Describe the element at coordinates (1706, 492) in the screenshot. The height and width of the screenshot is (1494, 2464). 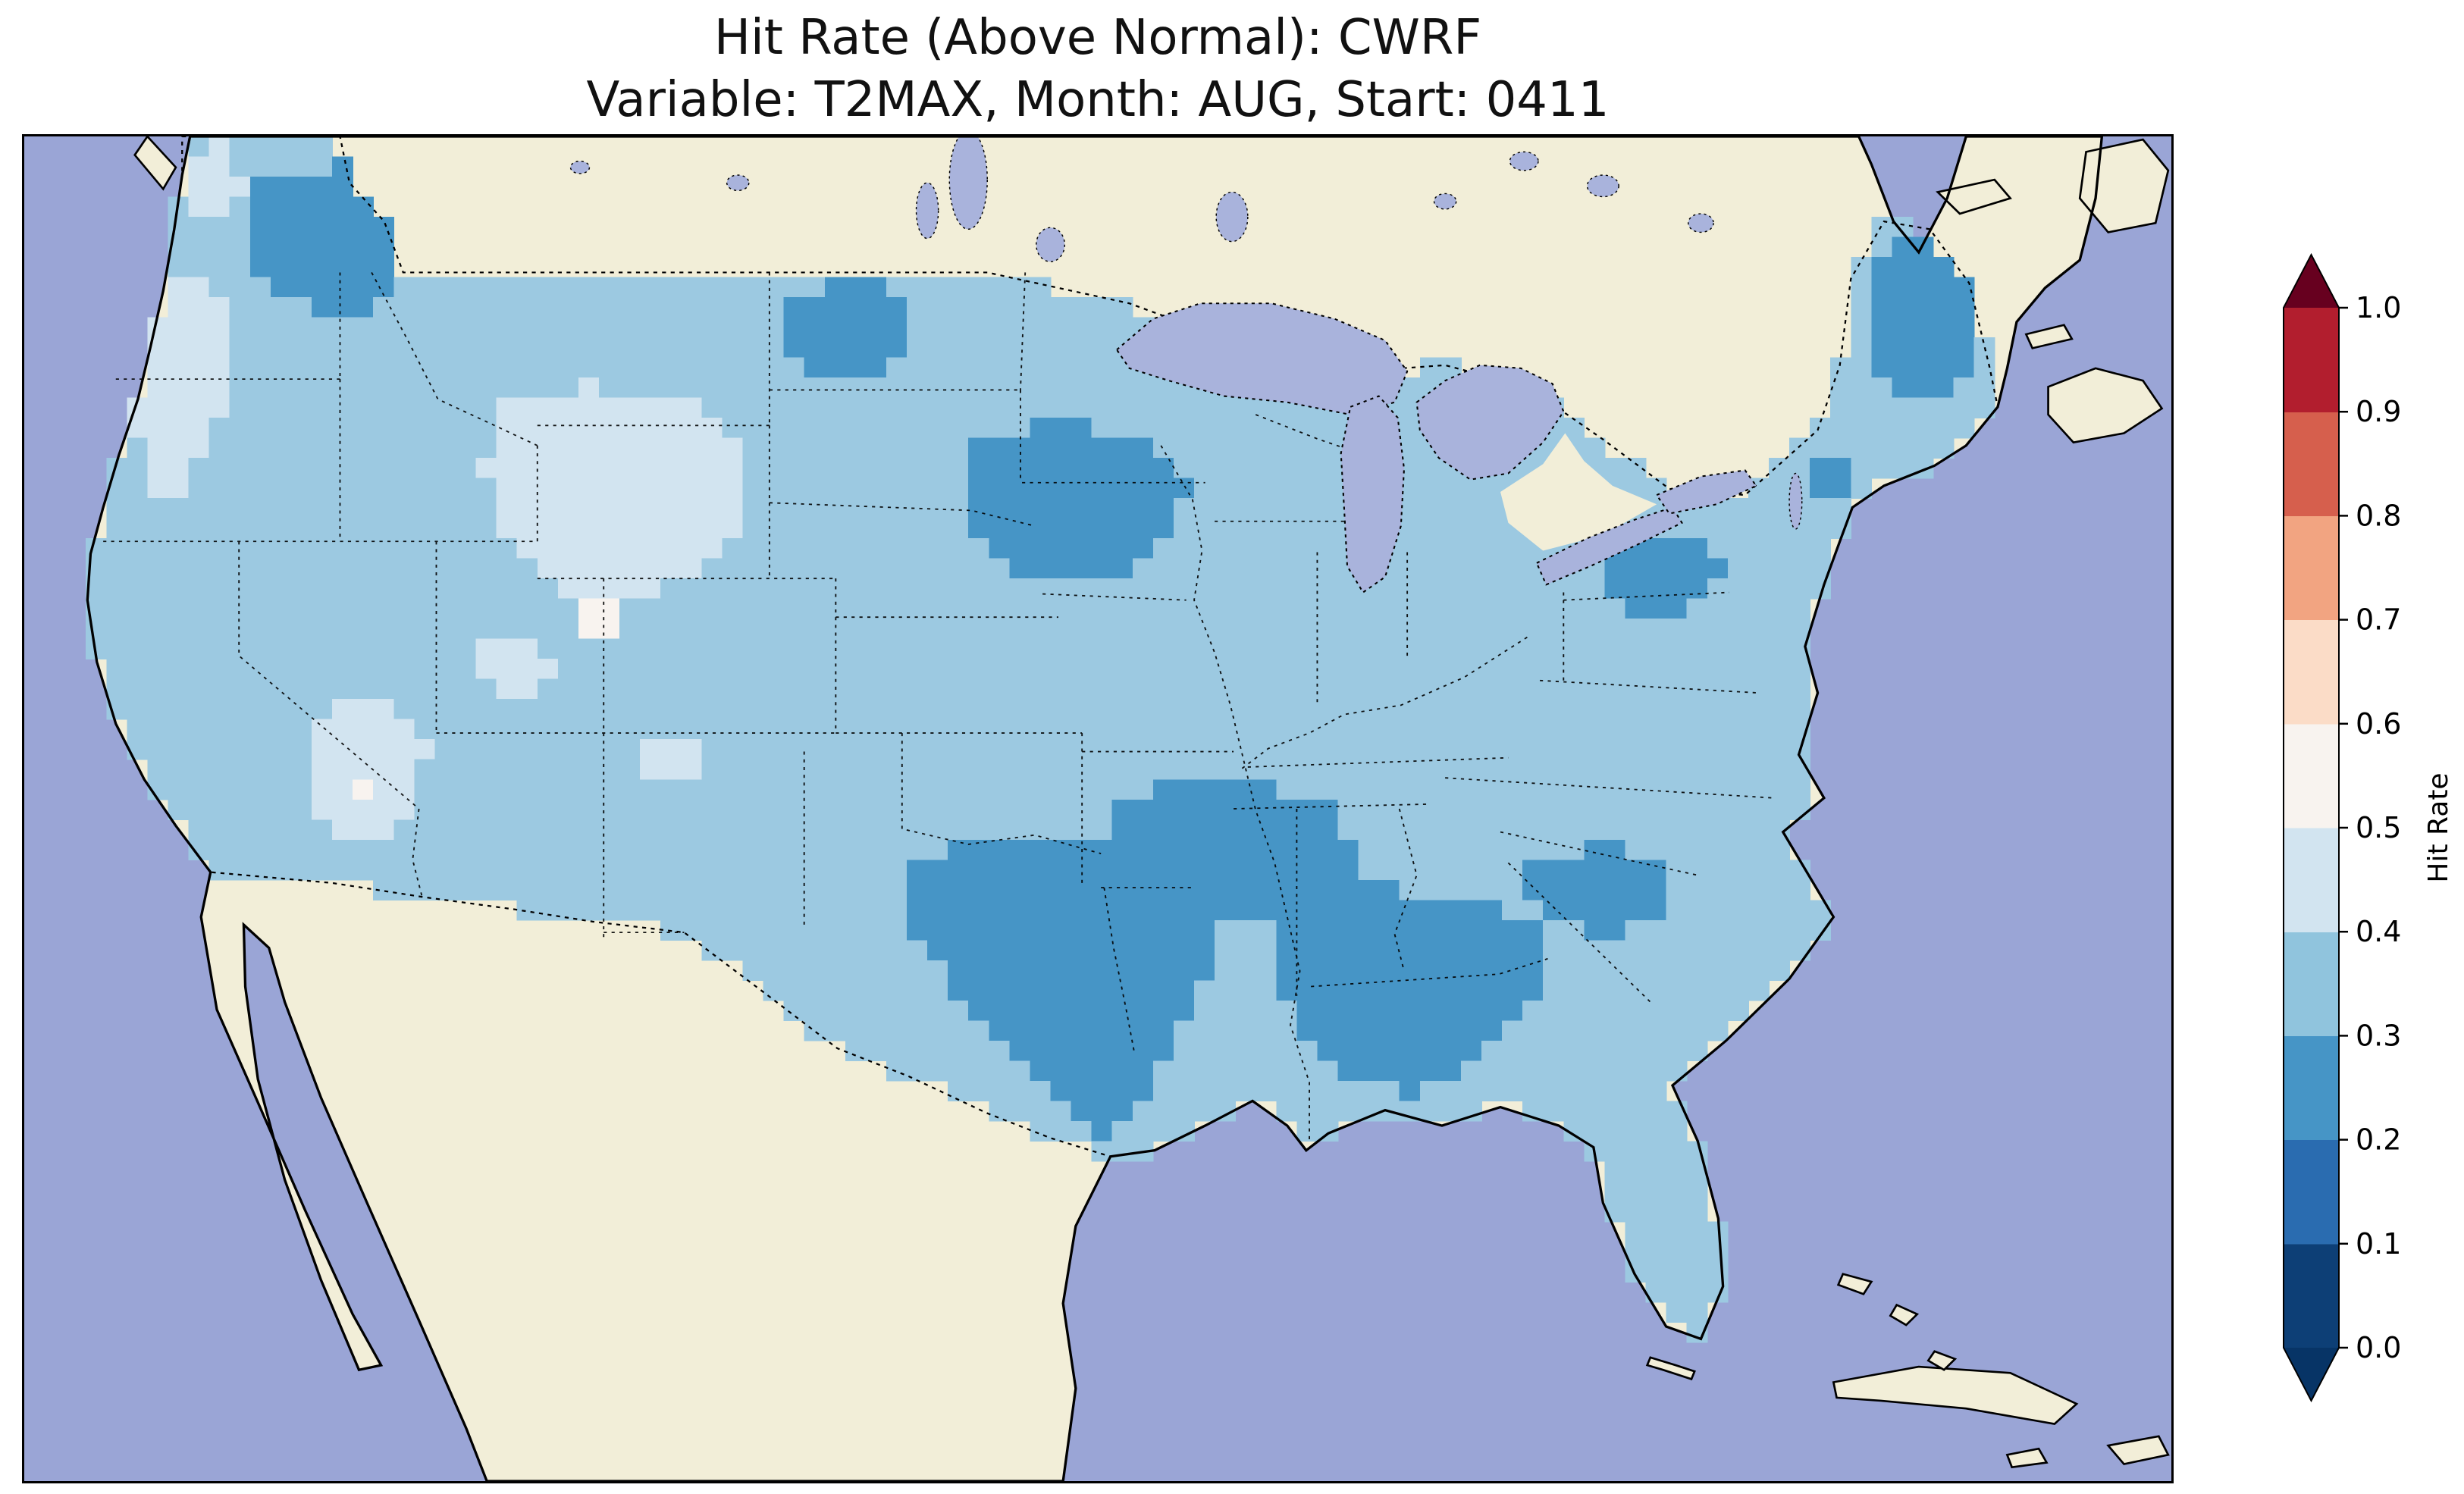
I see `lake-ontario` at that location.